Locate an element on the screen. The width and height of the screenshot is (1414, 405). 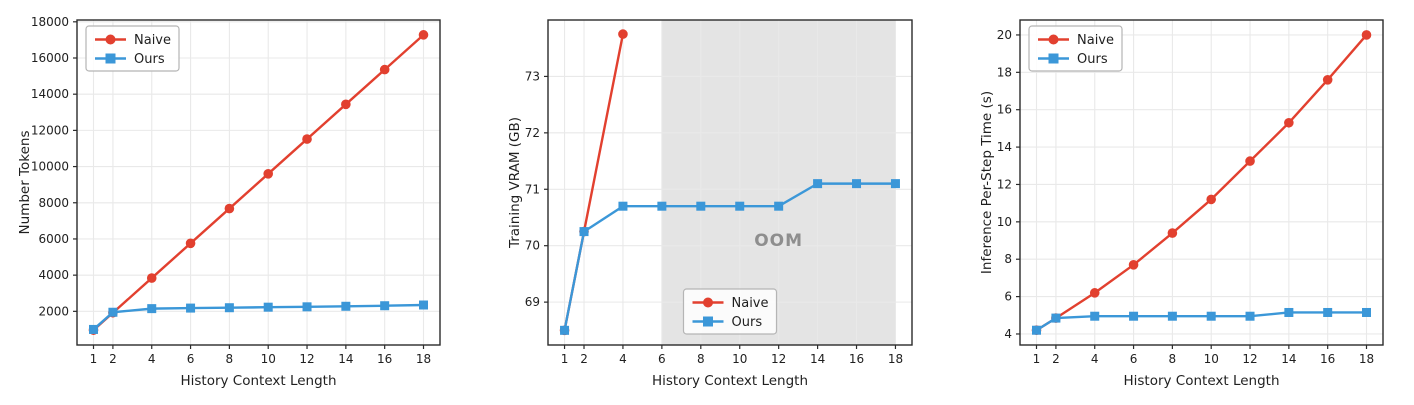
svg-text: 73 is located at coordinates (532, 76).